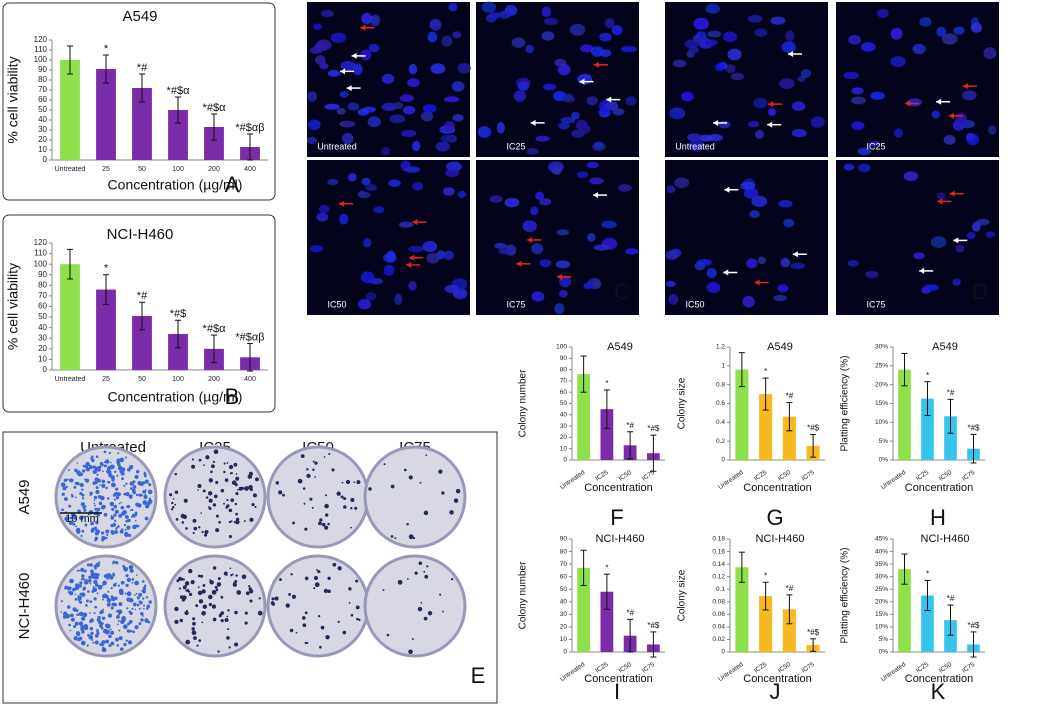  Describe the element at coordinates (720, 347) in the screenshot. I see `y-tick-label: 1.2` at that location.